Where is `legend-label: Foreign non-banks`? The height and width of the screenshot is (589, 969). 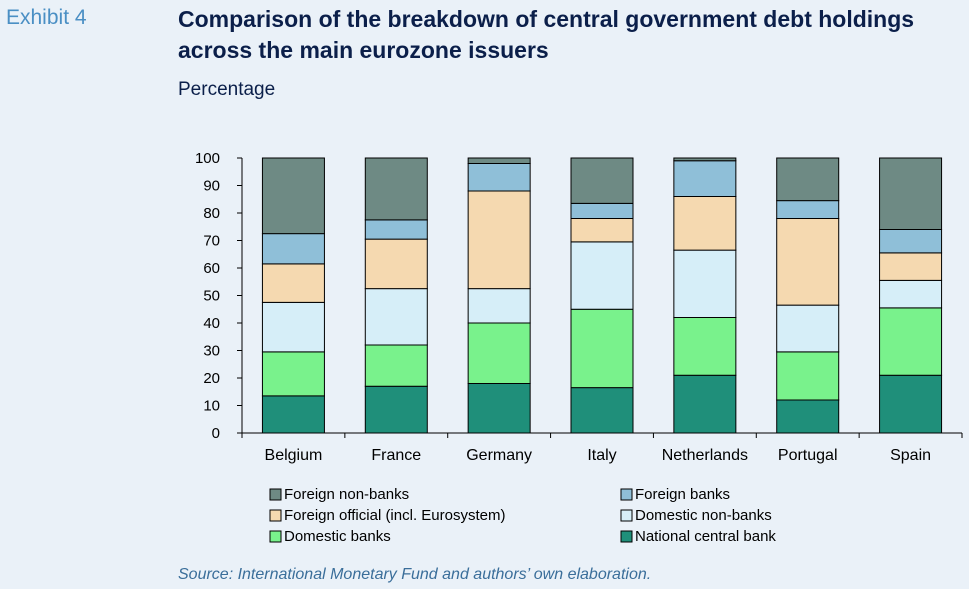 legend-label: Foreign non-banks is located at coordinates (346, 494).